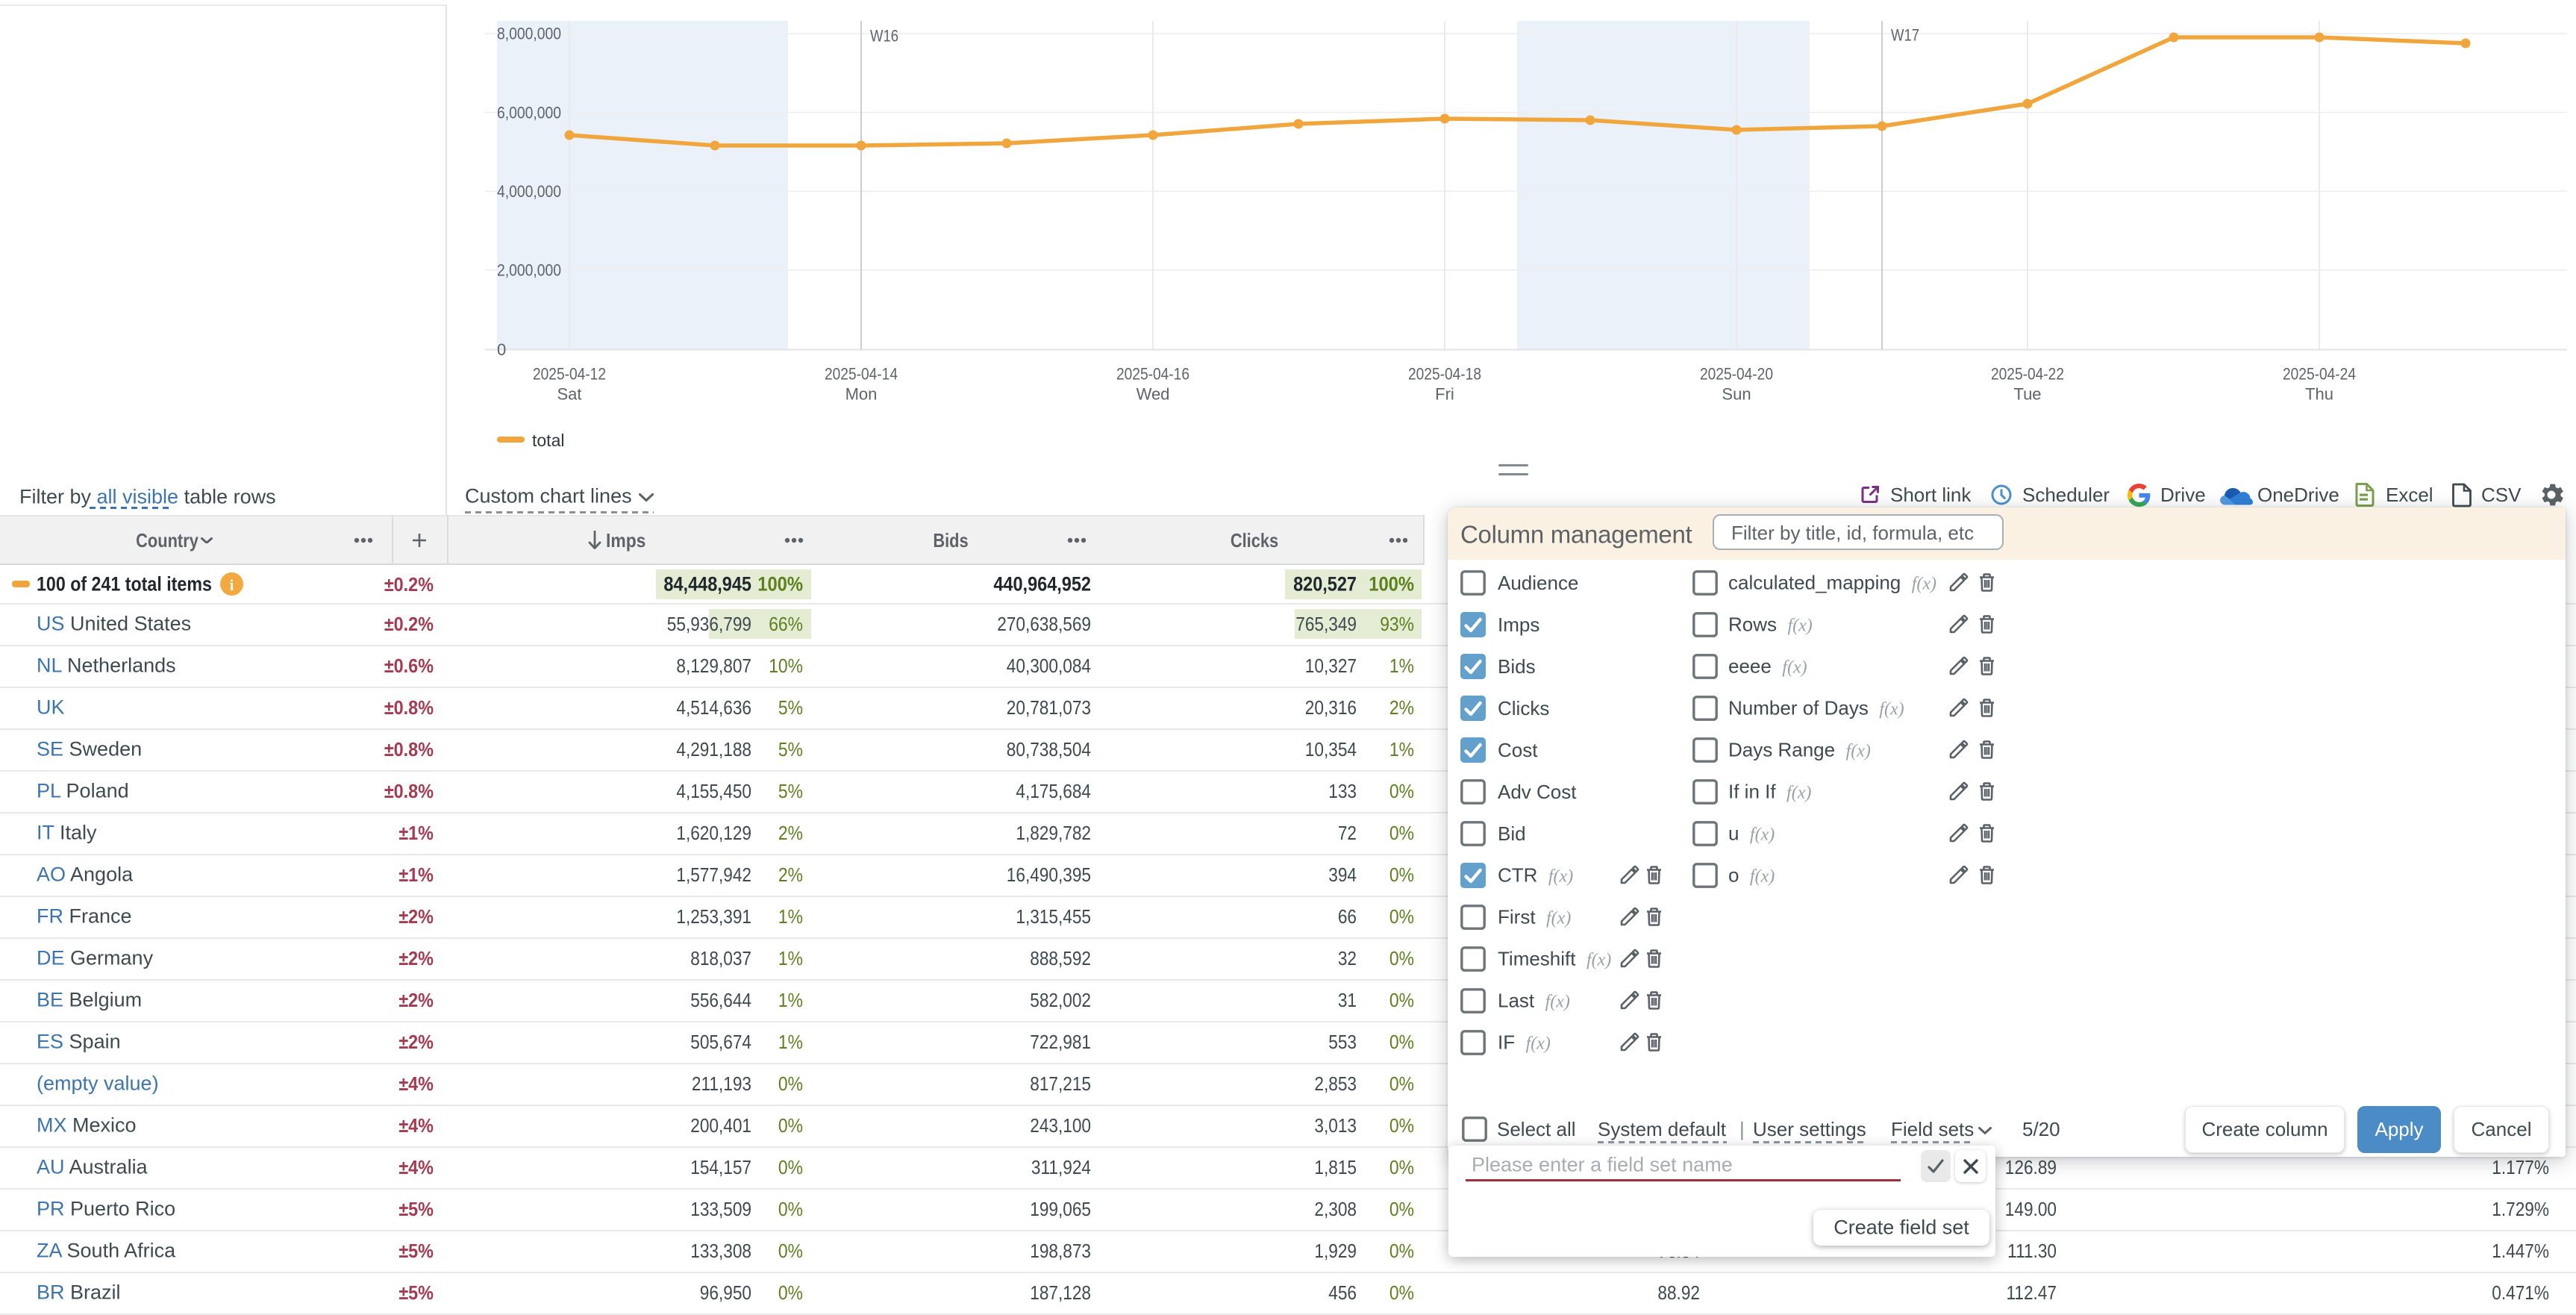  I want to click on svg-text: Sun, so click(1736, 394).